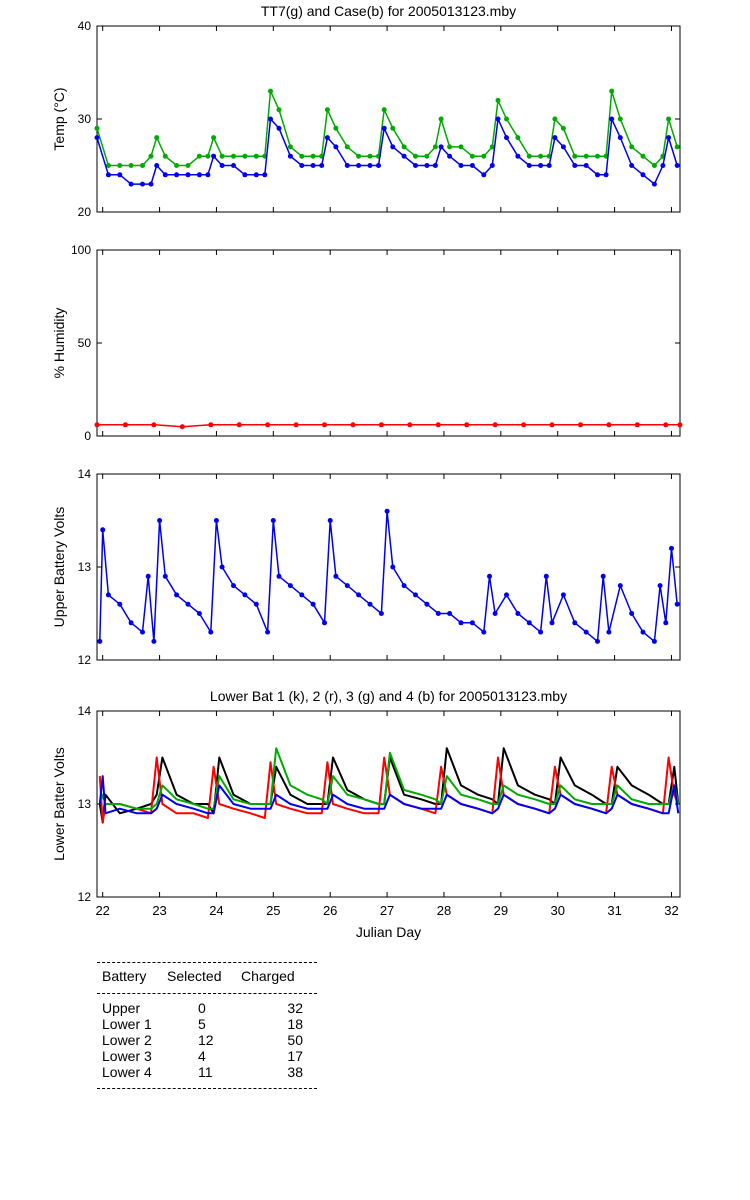  I want to click on x-axis-label: Julian Day, so click(388, 932).